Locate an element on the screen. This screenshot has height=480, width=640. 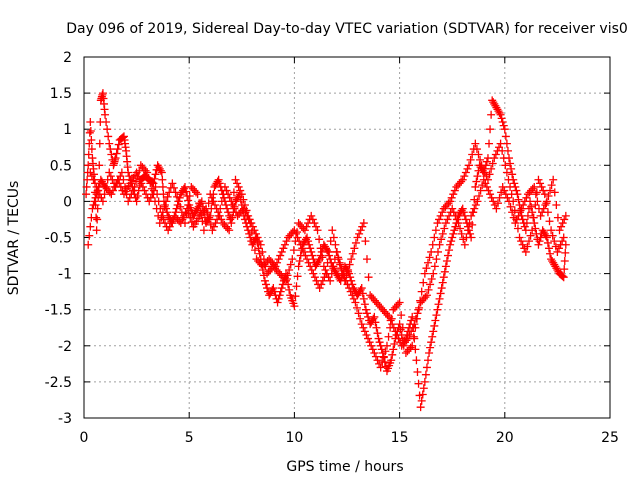
y-tick-label: 2 is located at coordinates (67, 58).